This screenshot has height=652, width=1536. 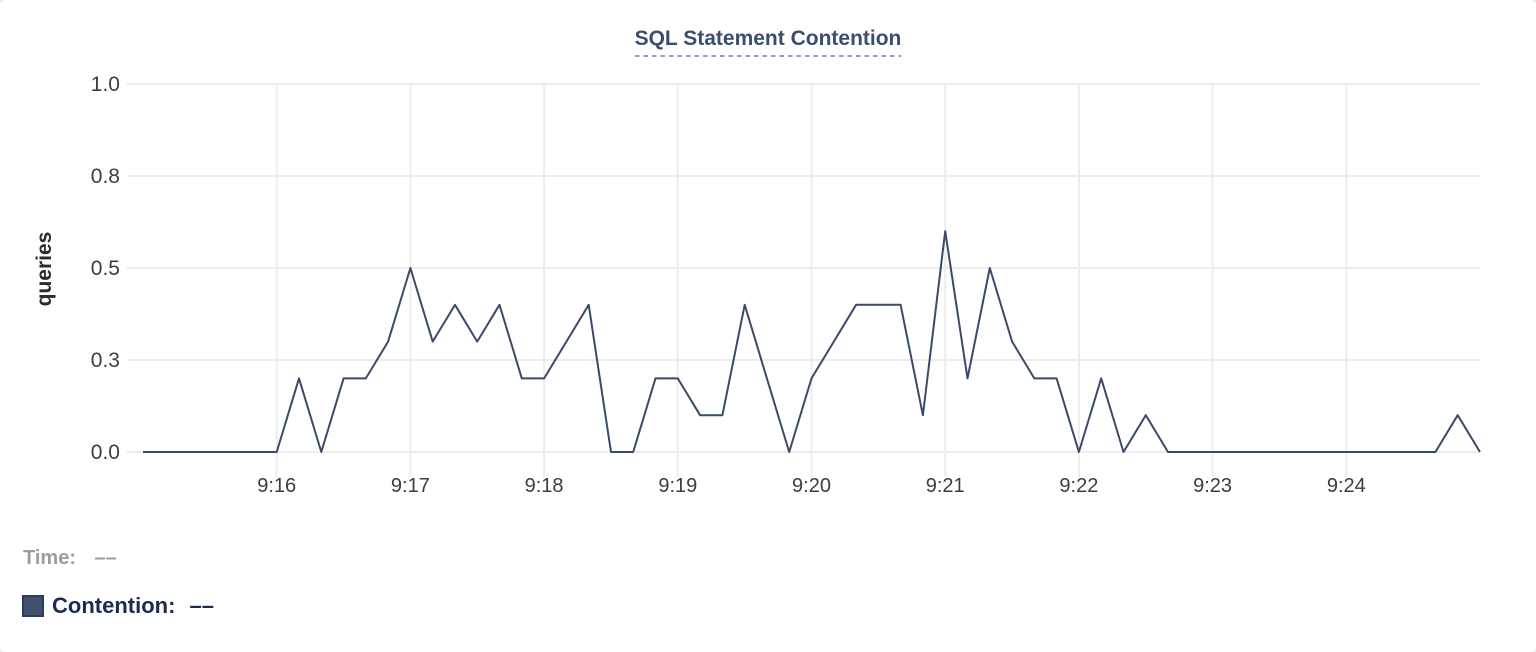 What do you see at coordinates (677, 486) in the screenshot?
I see `svg-text: 9:19` at bounding box center [677, 486].